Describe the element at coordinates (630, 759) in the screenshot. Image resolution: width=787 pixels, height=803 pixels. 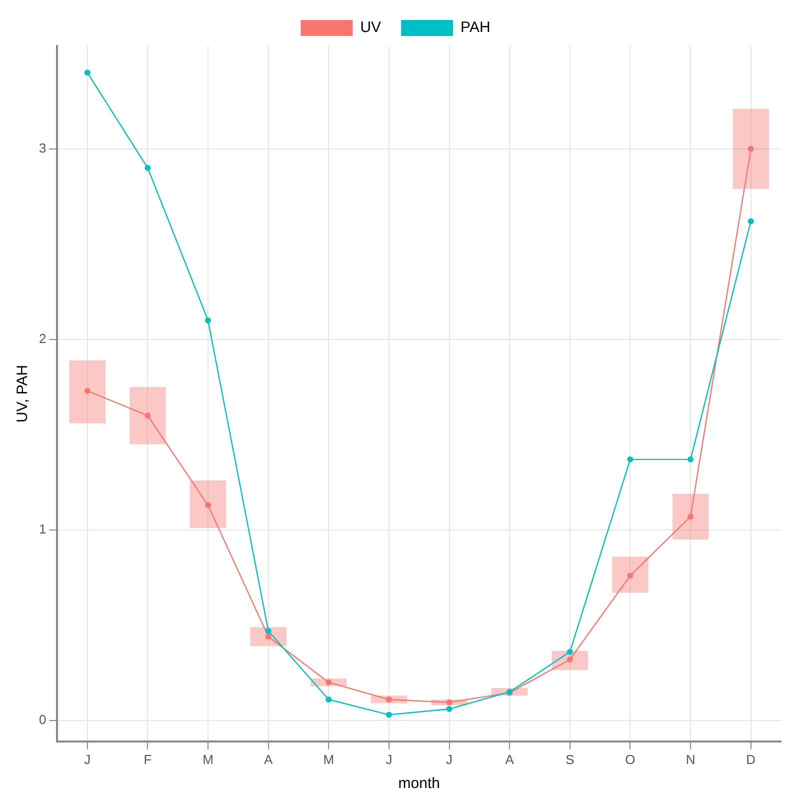
I see `x-tick-label: O` at that location.